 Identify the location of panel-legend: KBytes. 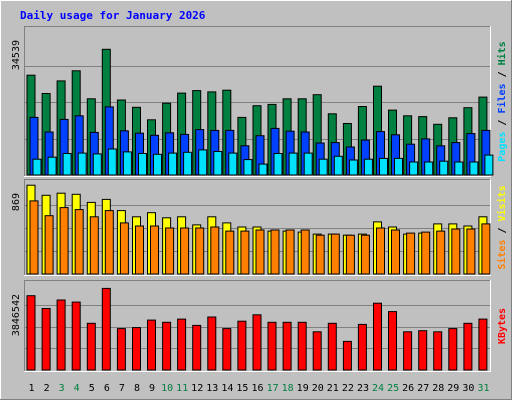
(502, 326).